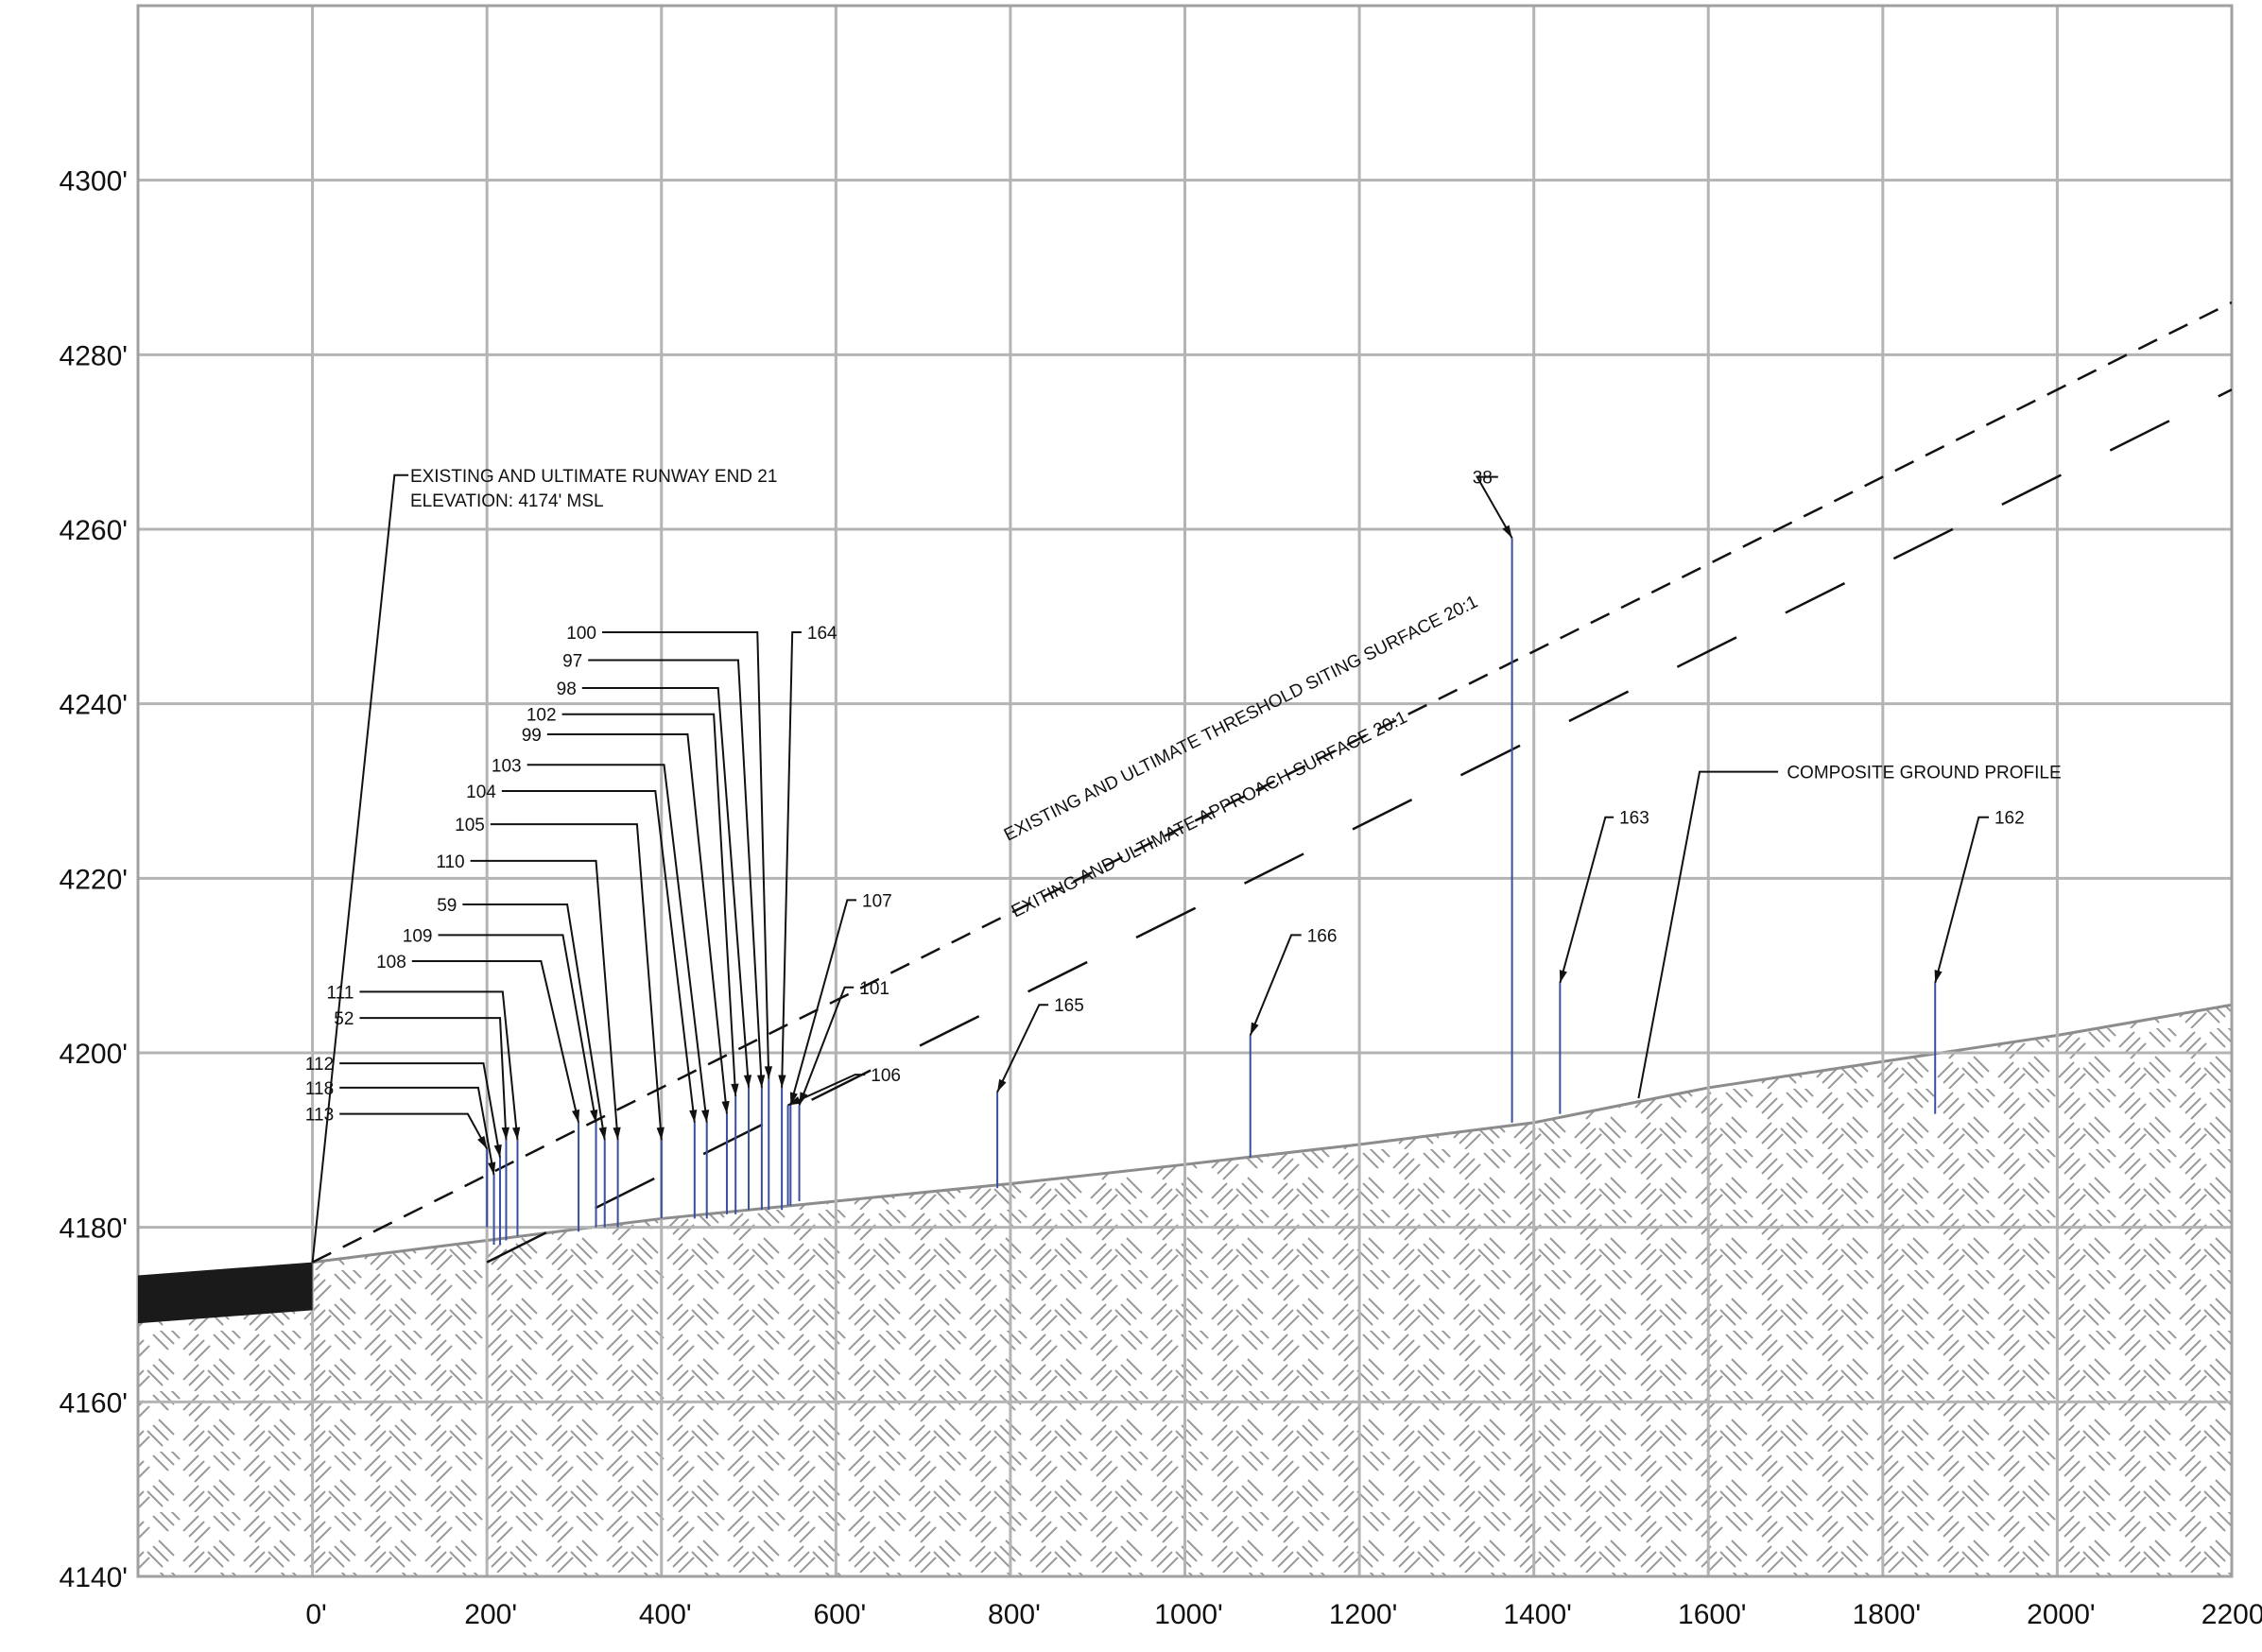  I want to click on obstruction-label-166: 166, so click(1322, 936).